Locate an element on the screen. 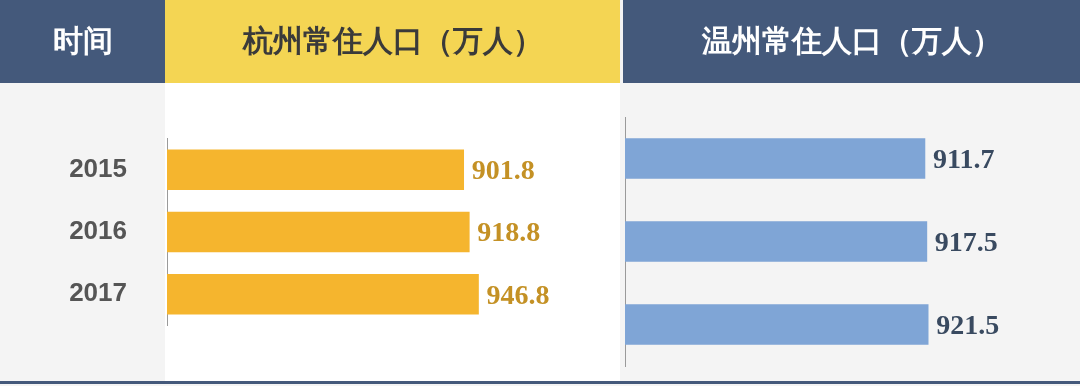 This screenshot has height=386, width=1080. y-tick-label: 2017 is located at coordinates (98, 292).